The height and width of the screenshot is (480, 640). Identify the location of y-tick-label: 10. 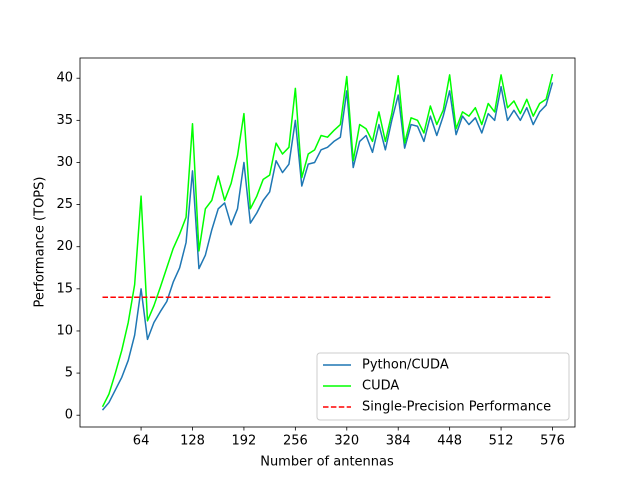
(64, 330).